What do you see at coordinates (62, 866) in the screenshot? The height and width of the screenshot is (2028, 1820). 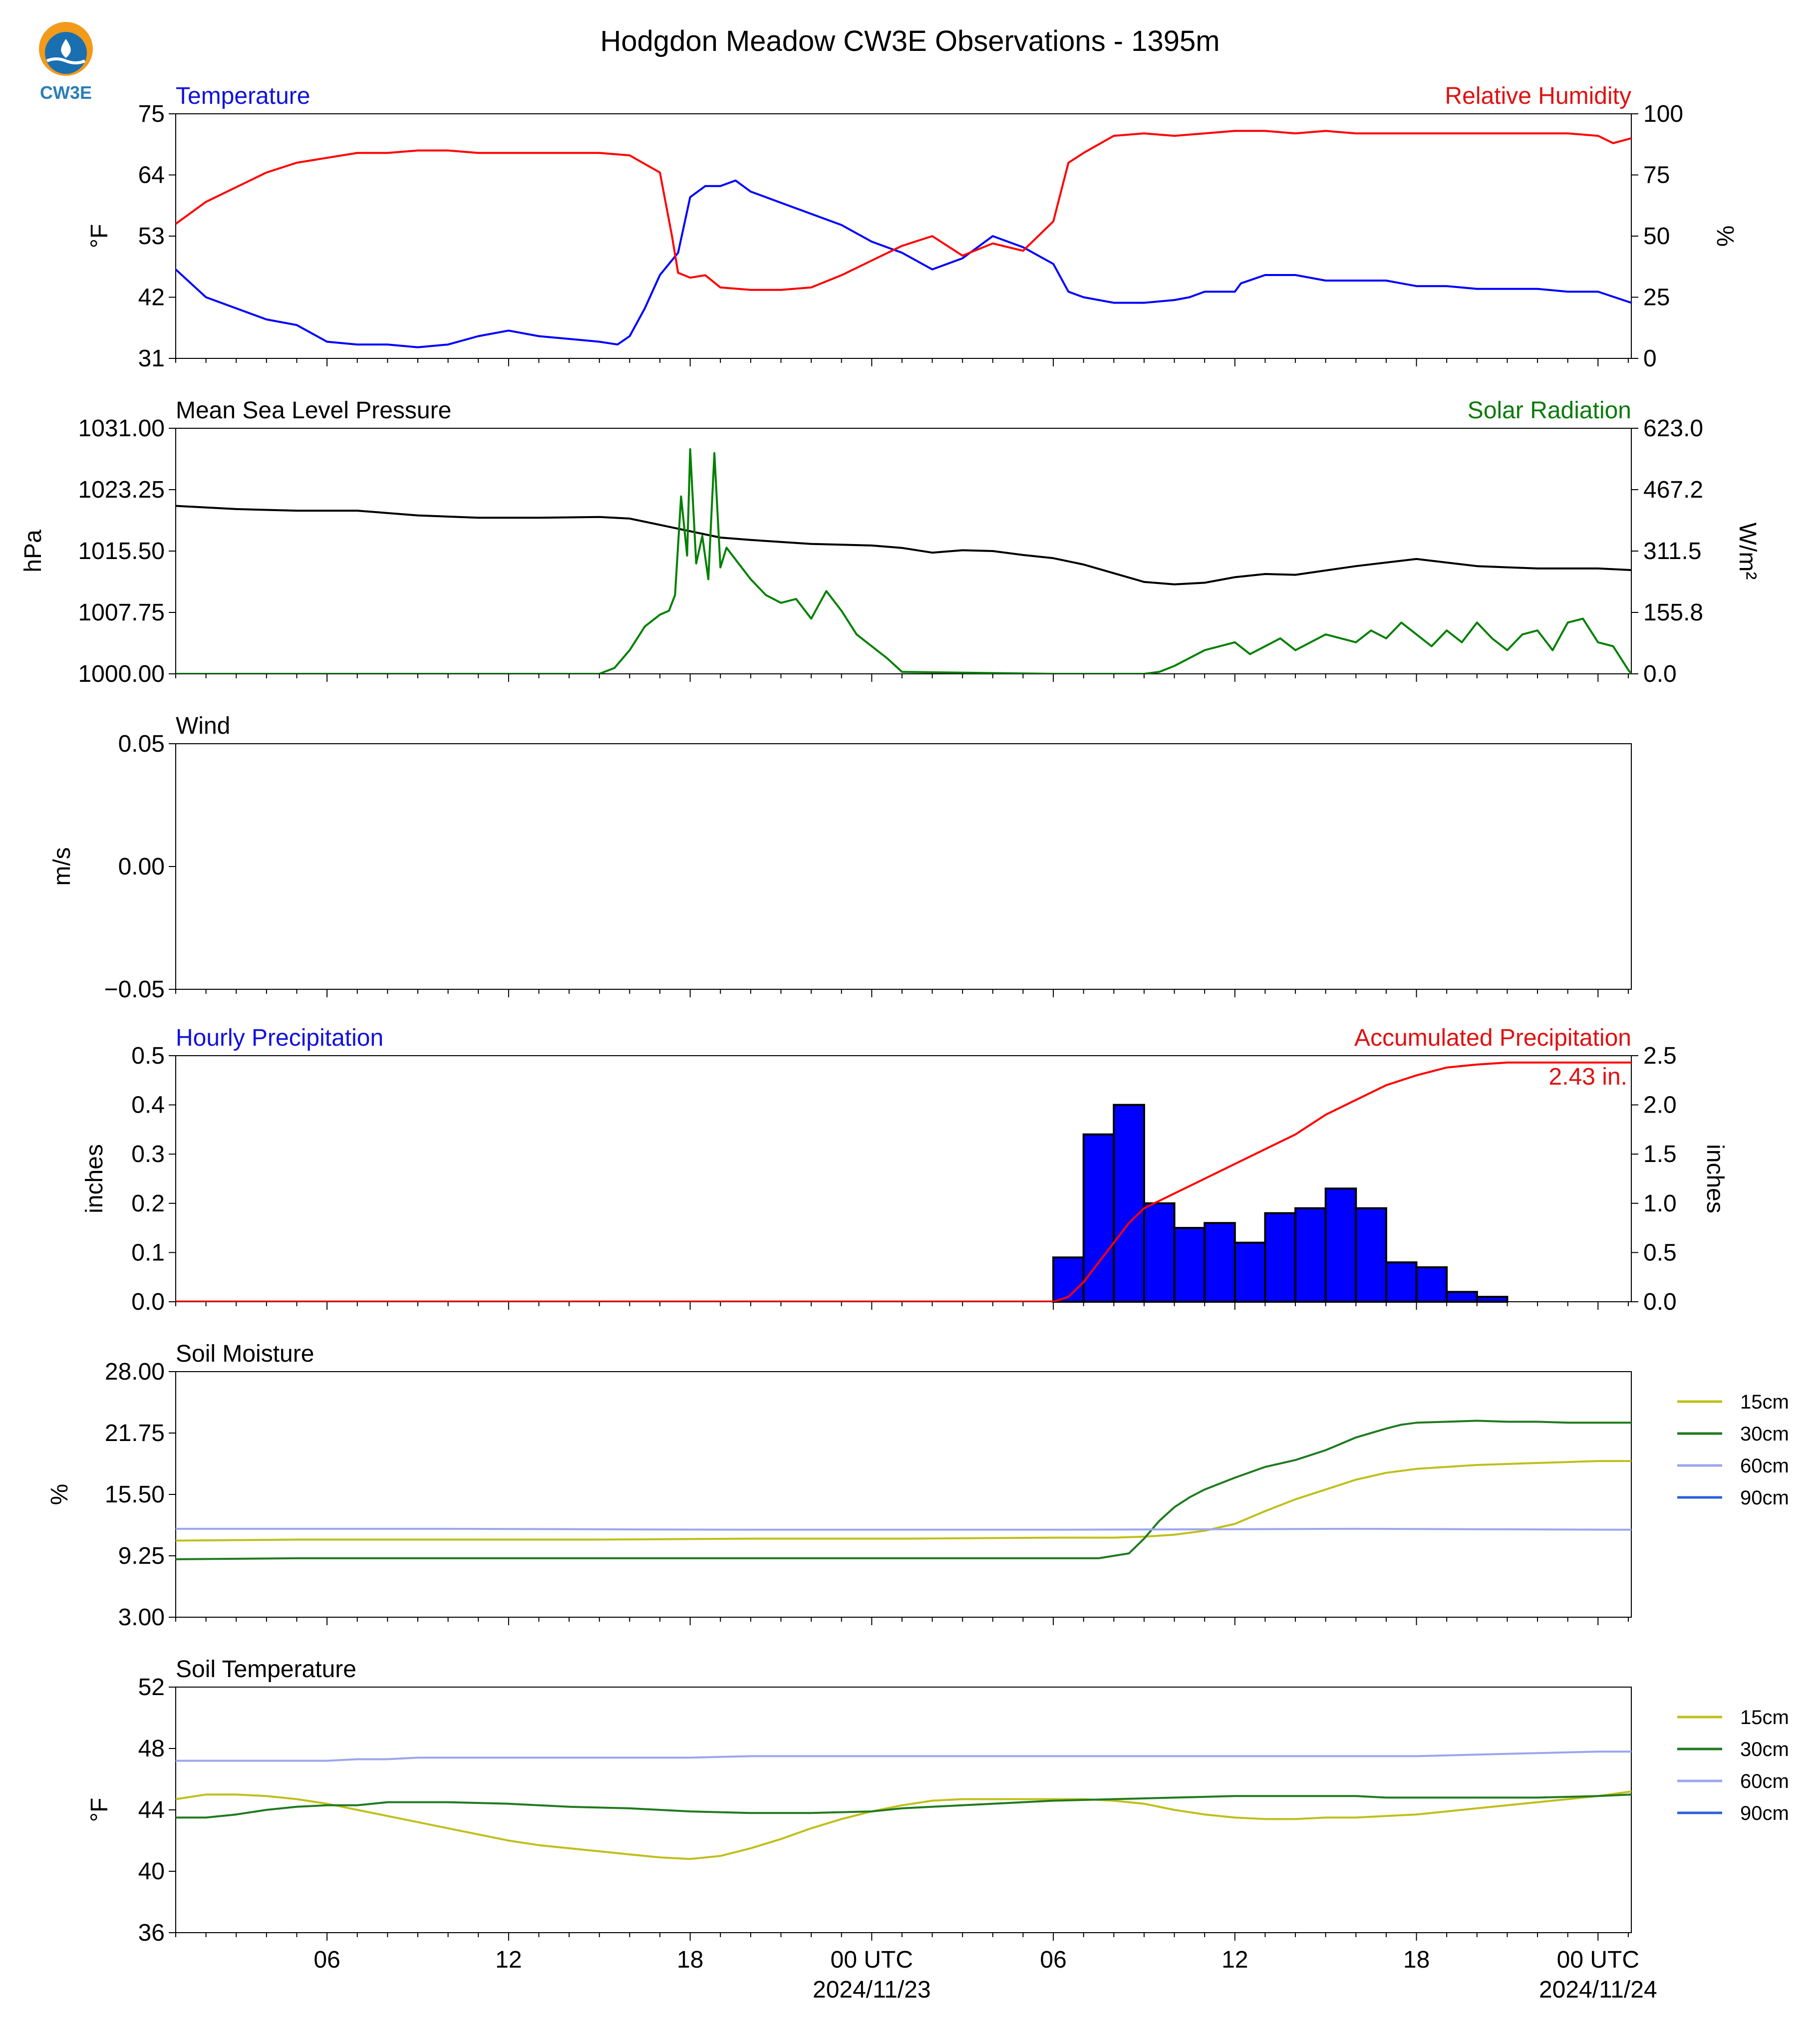 I see `y-axis-label: m/s` at bounding box center [62, 866].